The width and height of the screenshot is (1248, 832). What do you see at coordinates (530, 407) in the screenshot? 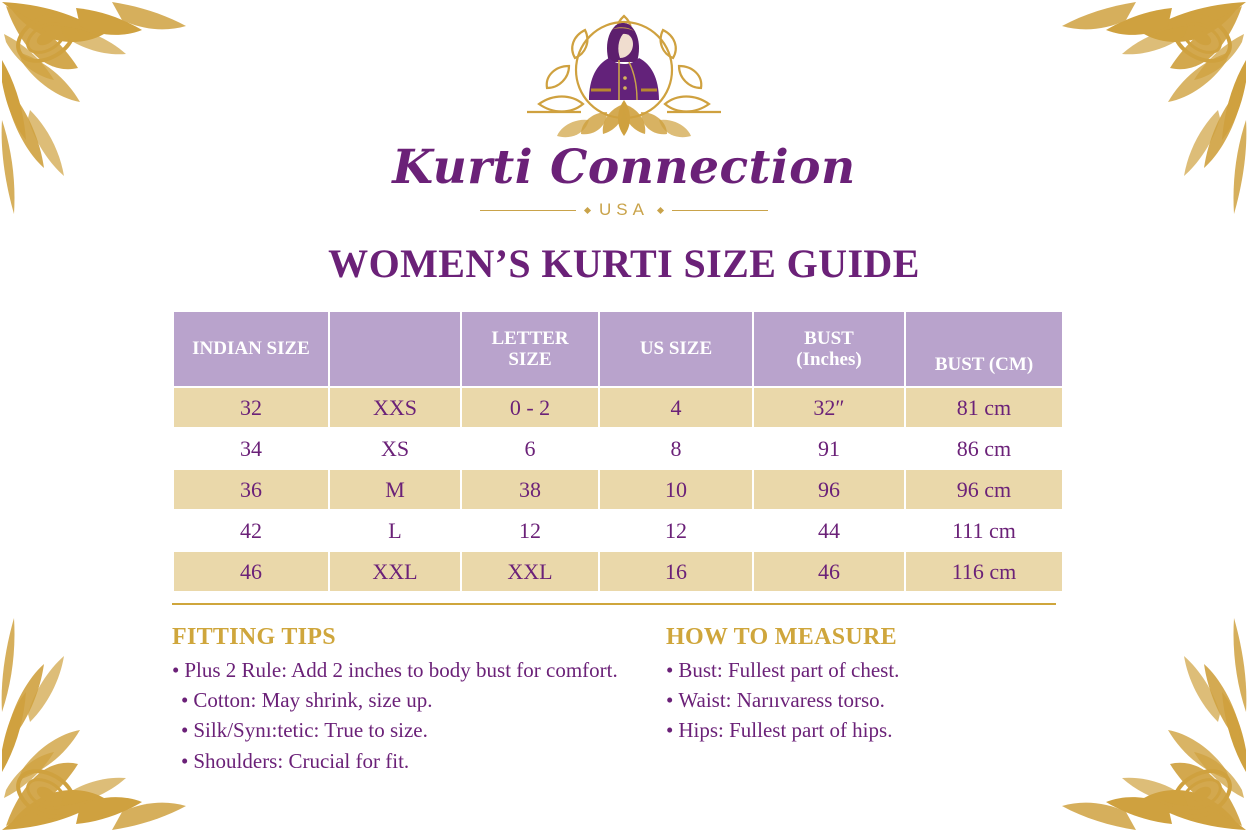
I see `cell-letter-size: 0 - 2` at bounding box center [530, 407].